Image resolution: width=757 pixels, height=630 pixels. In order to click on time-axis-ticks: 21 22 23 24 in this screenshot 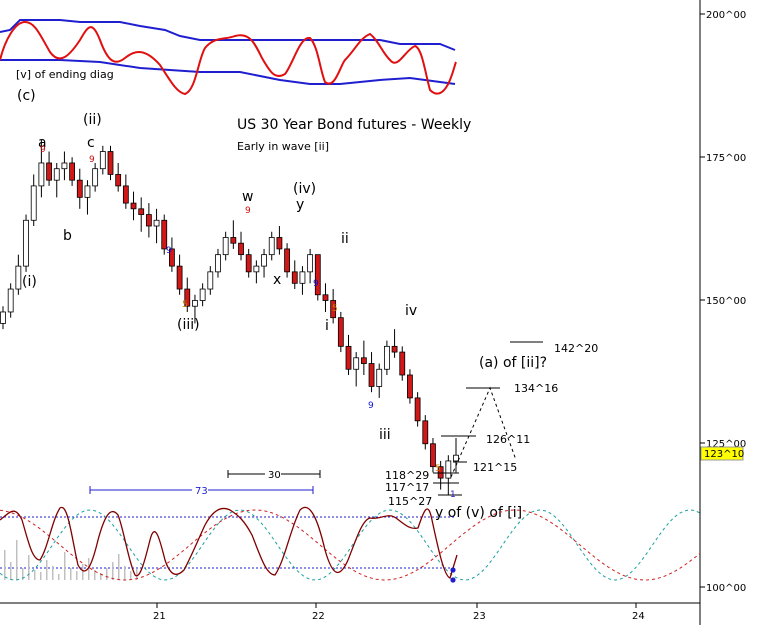, I will do `click(399, 612)`.